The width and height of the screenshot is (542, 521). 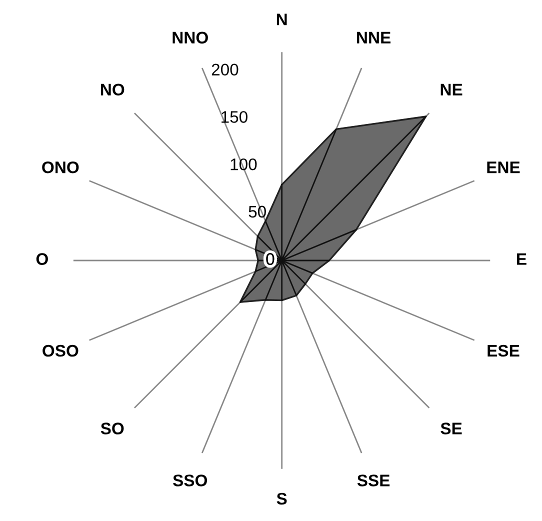 I want to click on y-tick-label: 200, so click(x=225, y=70).